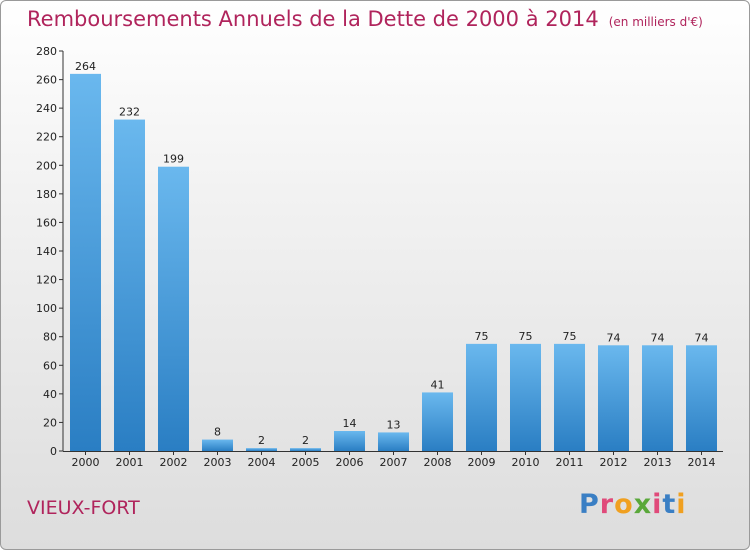 The width and height of the screenshot is (750, 550). Describe the element at coordinates (217, 432) in the screenshot. I see `data-label: 8` at that location.